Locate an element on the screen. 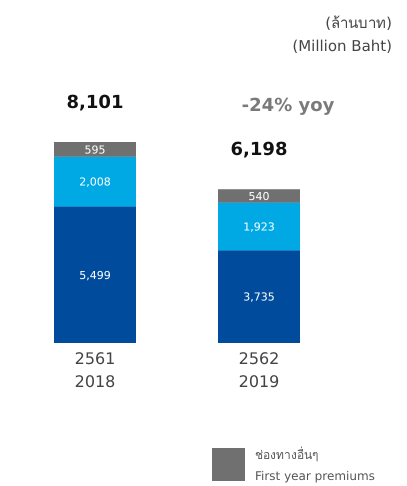 The height and width of the screenshot is (486, 407). data-label: 5,499 is located at coordinates (95, 275).